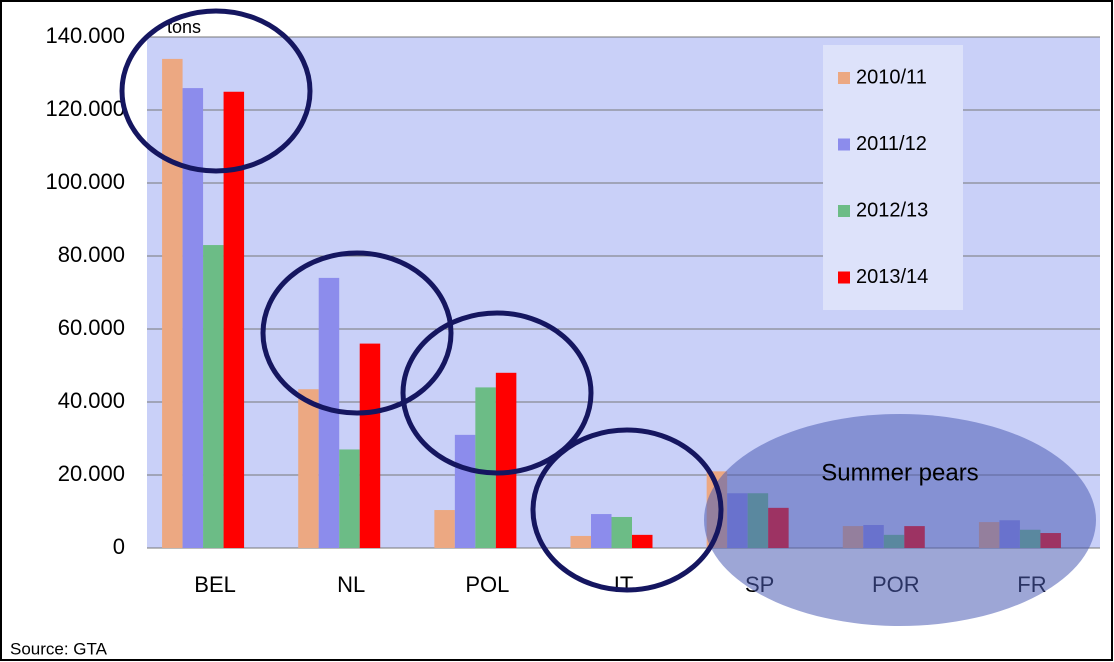 This screenshot has width=1114, height=662. Describe the element at coordinates (215, 584) in the screenshot. I see `x-tick-label: BEL` at that location.